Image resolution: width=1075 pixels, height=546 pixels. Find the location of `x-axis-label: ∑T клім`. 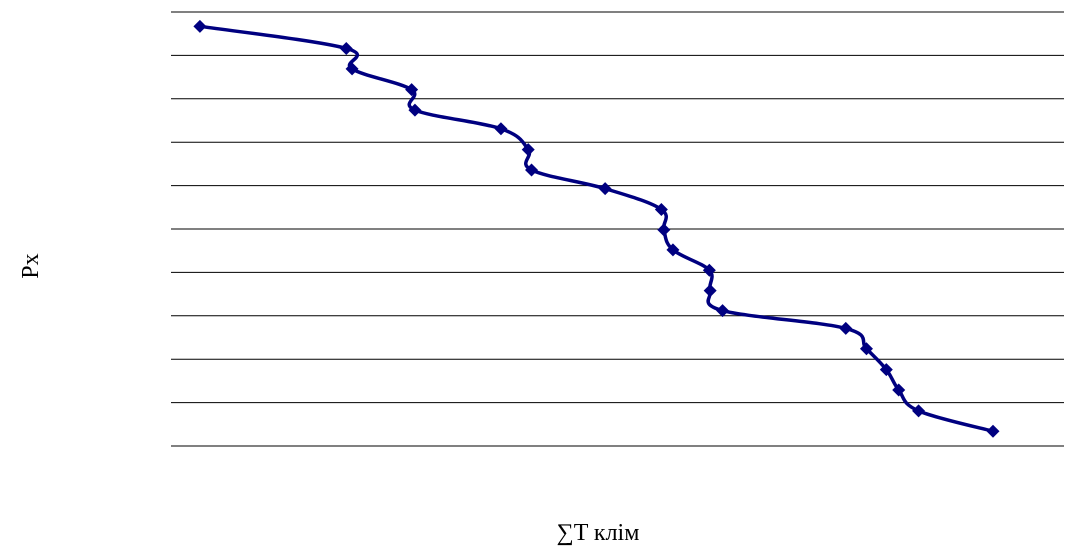

x-axis-label: ∑T клім is located at coordinates (598, 533).